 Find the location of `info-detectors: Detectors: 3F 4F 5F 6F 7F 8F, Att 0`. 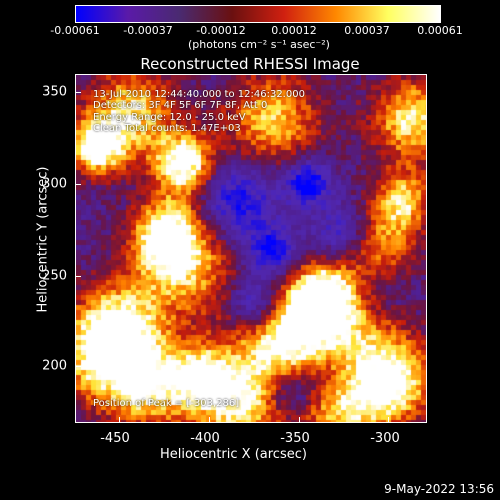

info-detectors: Detectors: 3F 4F 5F 6F 7F 8F, Att 0 is located at coordinates (180, 105).